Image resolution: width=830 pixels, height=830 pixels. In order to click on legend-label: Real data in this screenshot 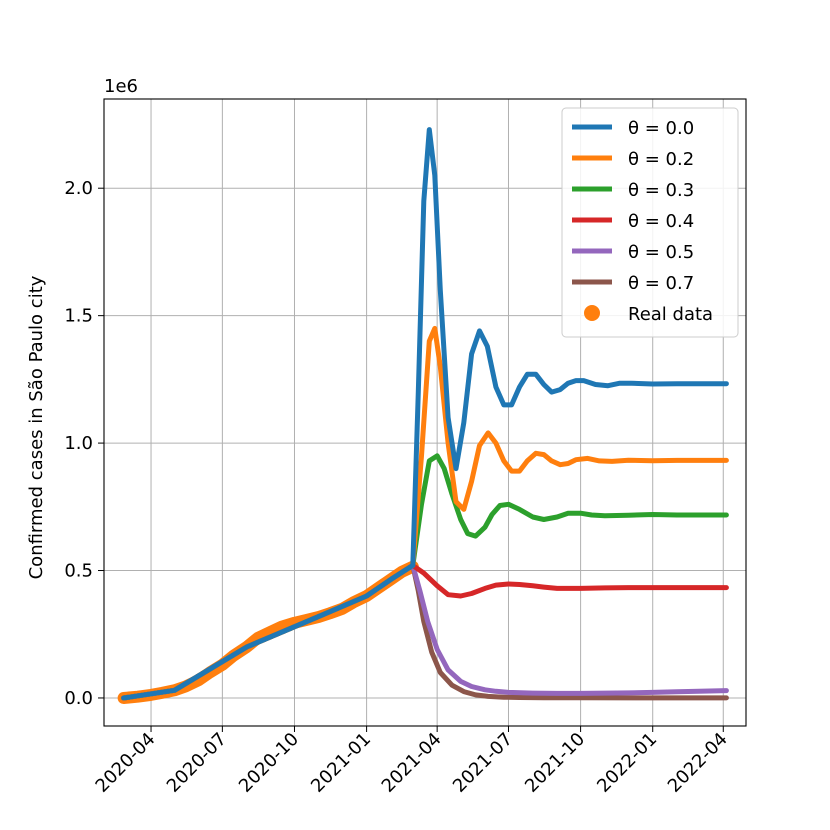, I will do `click(670, 314)`.